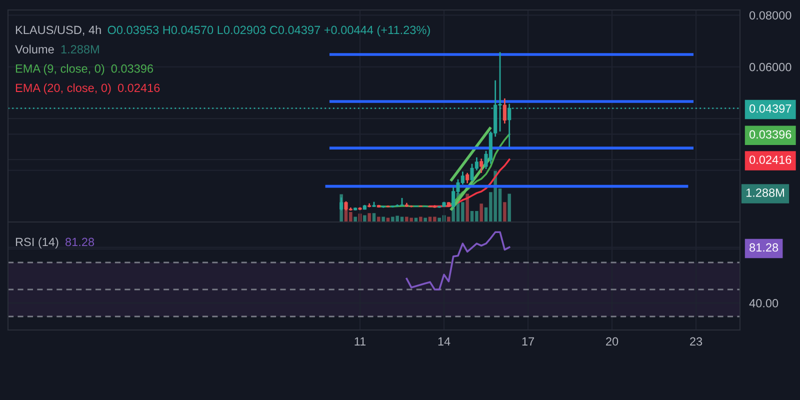 Image resolution: width=800 pixels, height=400 pixels. What do you see at coordinates (770, 134) in the screenshot?
I see `y-tick-label: 0.03396` at bounding box center [770, 134].